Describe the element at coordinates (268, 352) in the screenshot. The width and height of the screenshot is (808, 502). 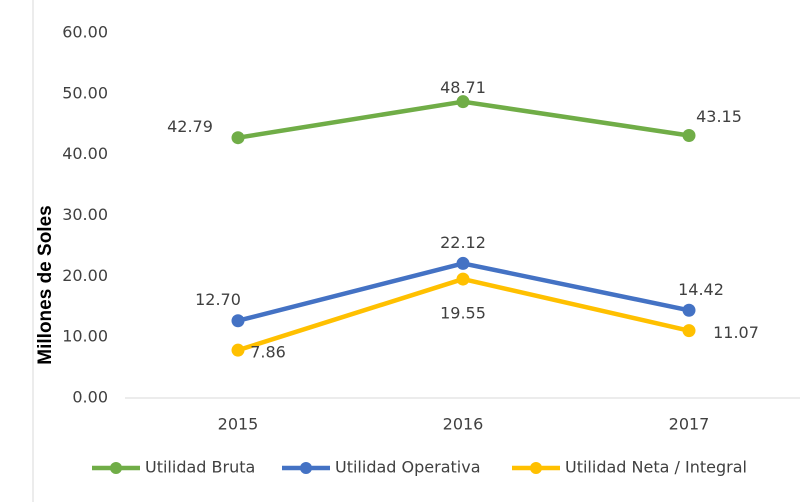
I see `data-label: 7.86` at that location.